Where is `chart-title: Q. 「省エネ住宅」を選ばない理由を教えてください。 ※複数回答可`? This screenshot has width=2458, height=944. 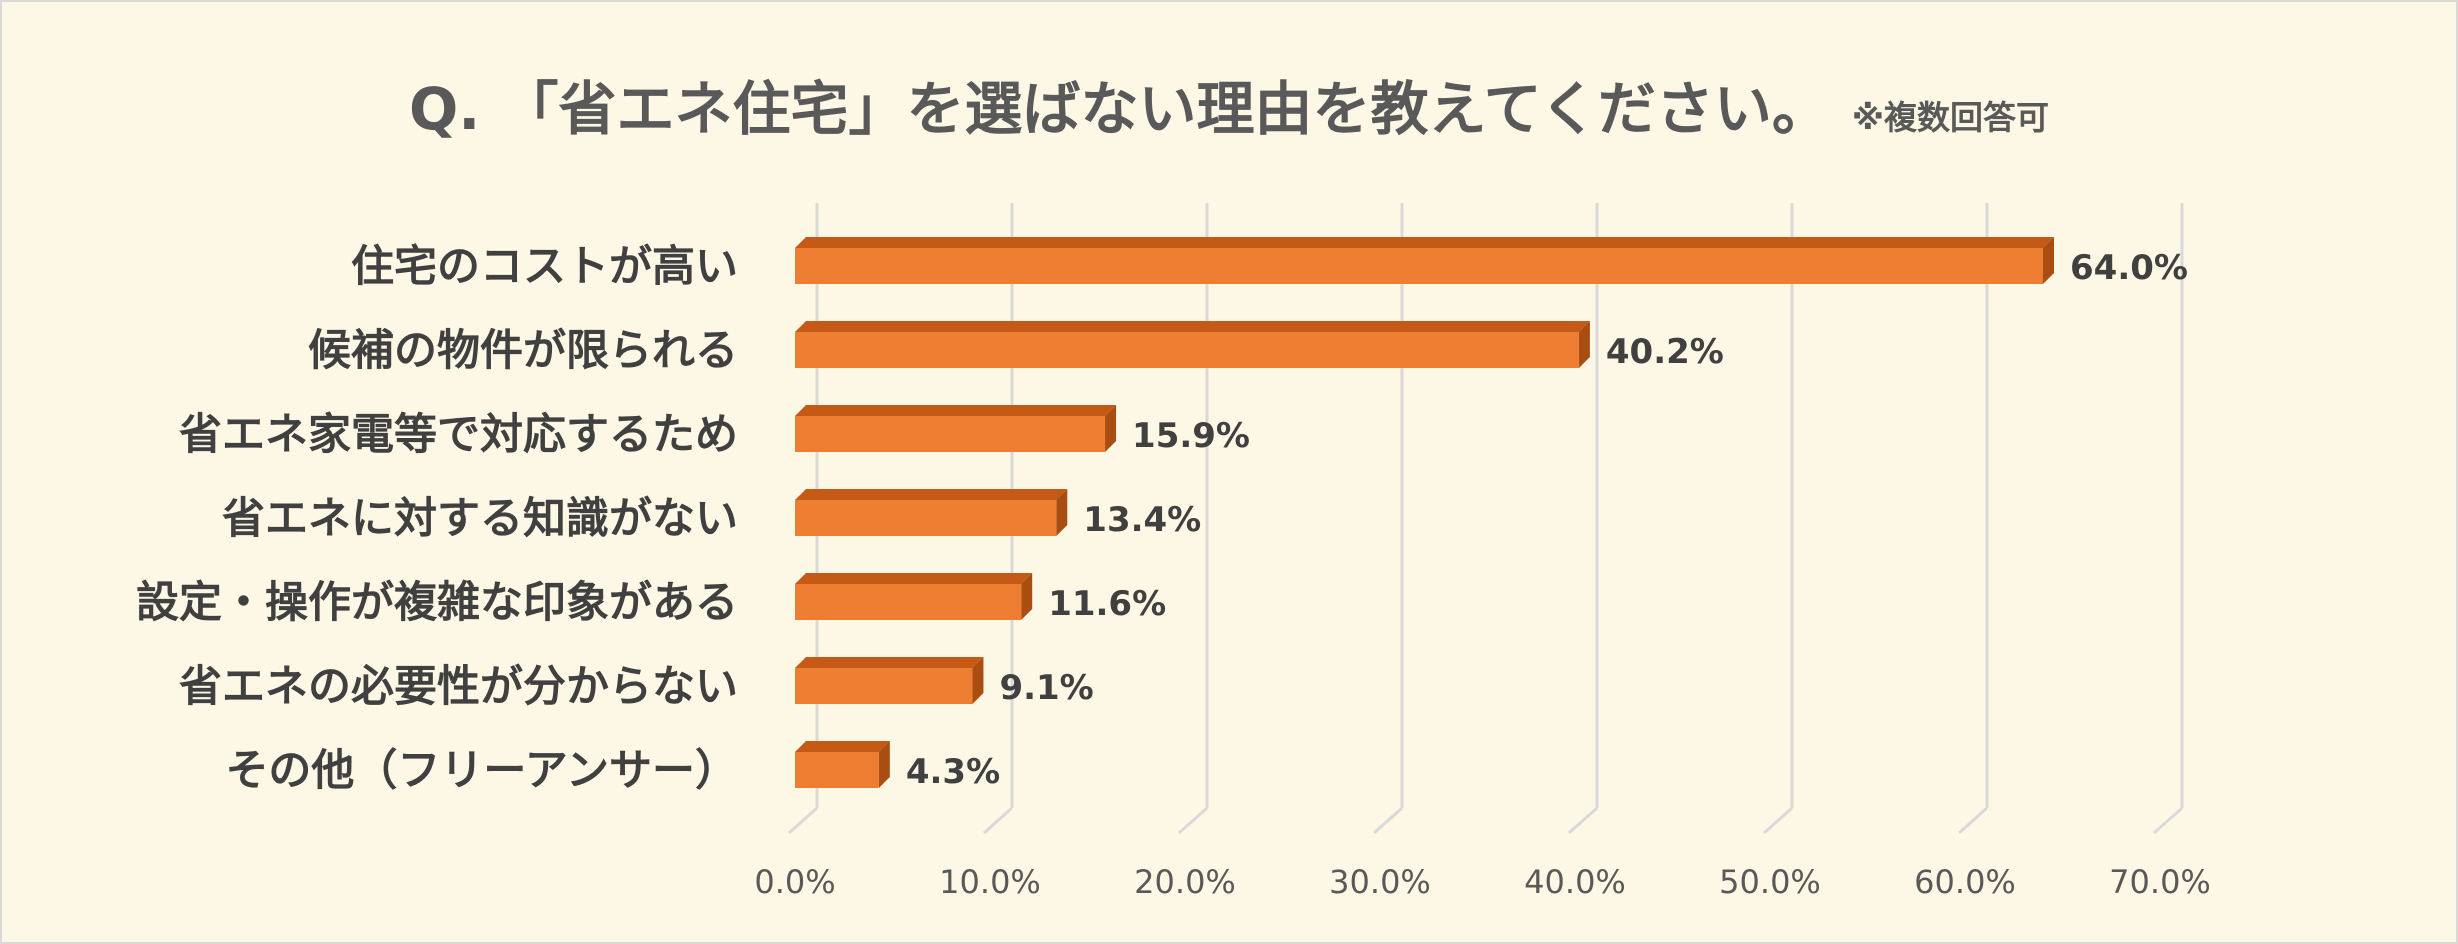
chart-title: Q. 「省エネ住宅」を選ばない理由を教えてください。 ※複数回答可 is located at coordinates (1229, 104).